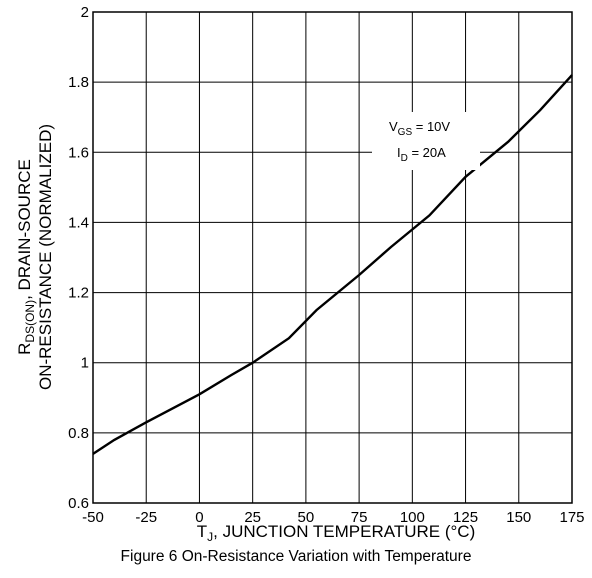  What do you see at coordinates (426, 141) in the screenshot?
I see `annotation-box` at bounding box center [426, 141].